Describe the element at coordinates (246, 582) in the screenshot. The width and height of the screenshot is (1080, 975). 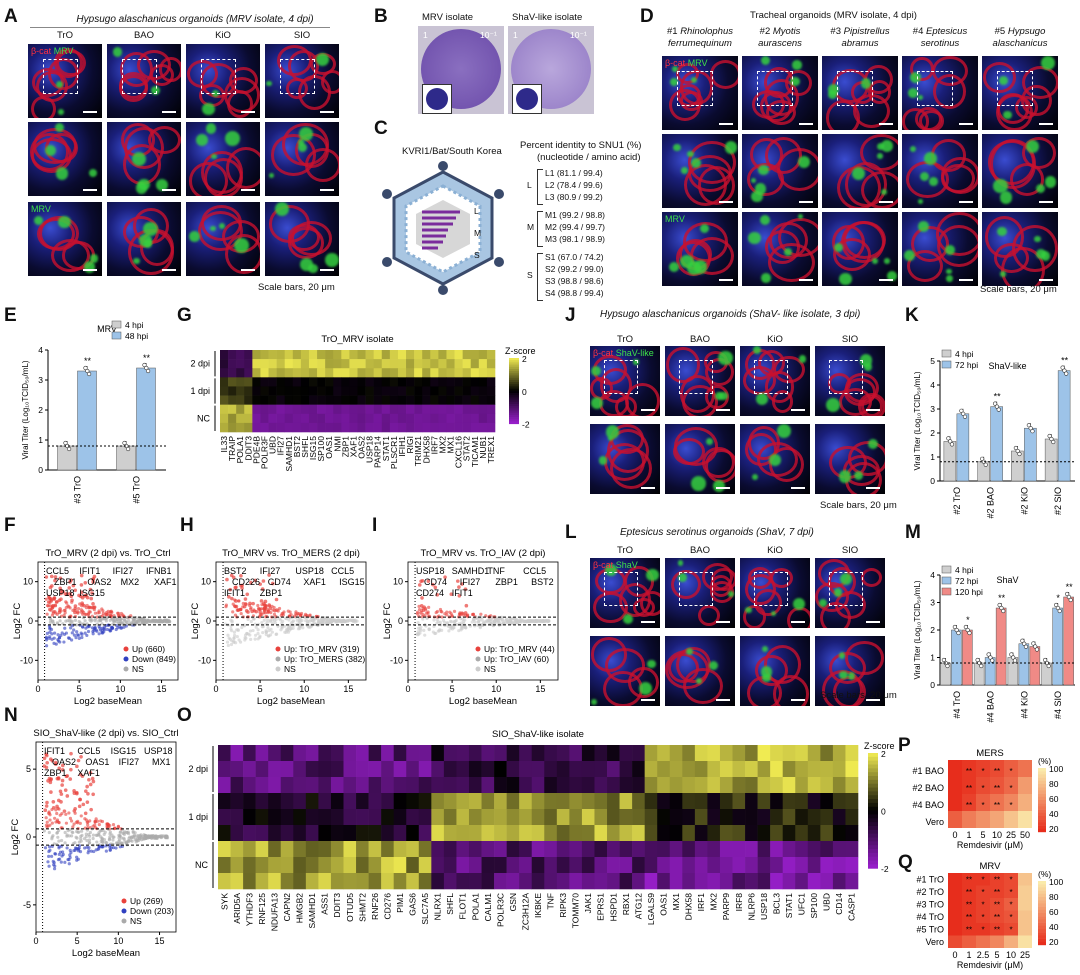
I see `gene-label: CD226` at that location.